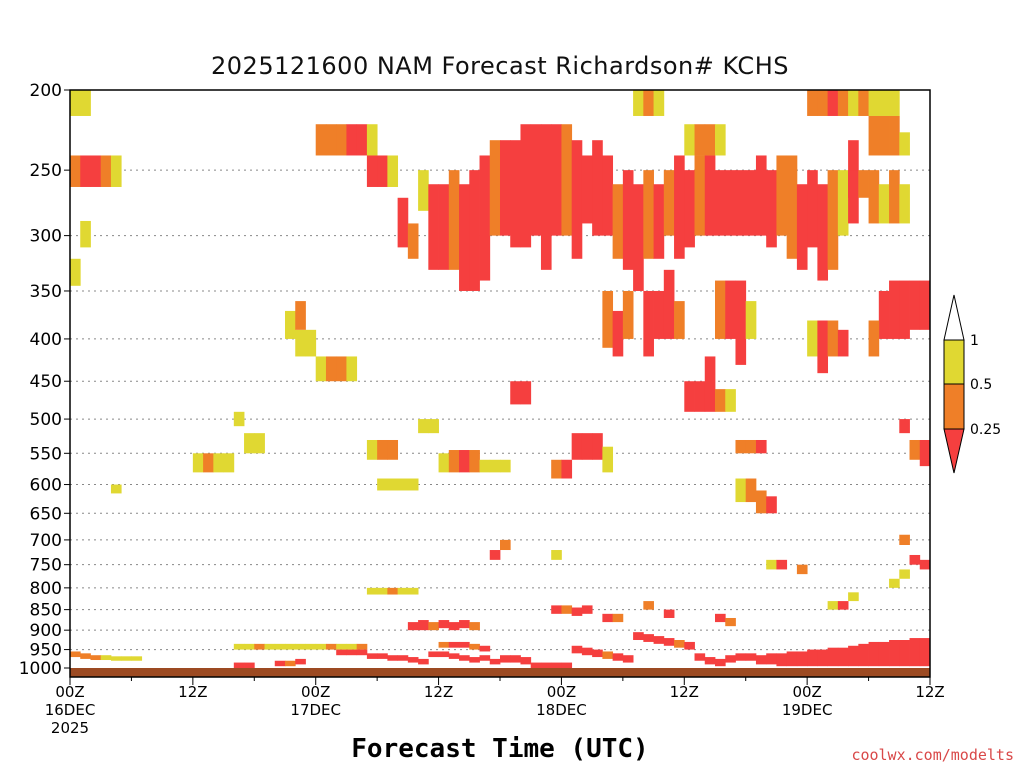  I want to click on chart-title: 2025121600 NAM Forecast Richardson# KCHS, so click(500, 66).